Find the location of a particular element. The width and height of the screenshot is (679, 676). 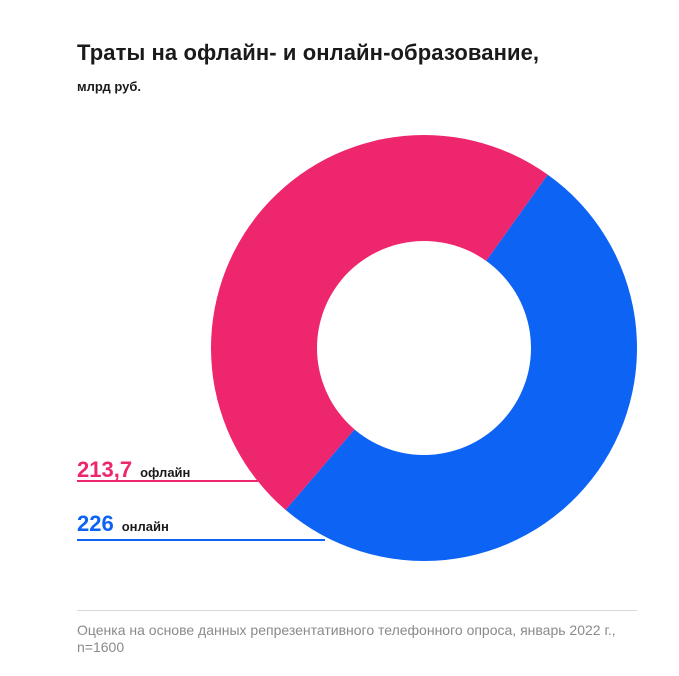

leader-lines is located at coordinates (201, 510).